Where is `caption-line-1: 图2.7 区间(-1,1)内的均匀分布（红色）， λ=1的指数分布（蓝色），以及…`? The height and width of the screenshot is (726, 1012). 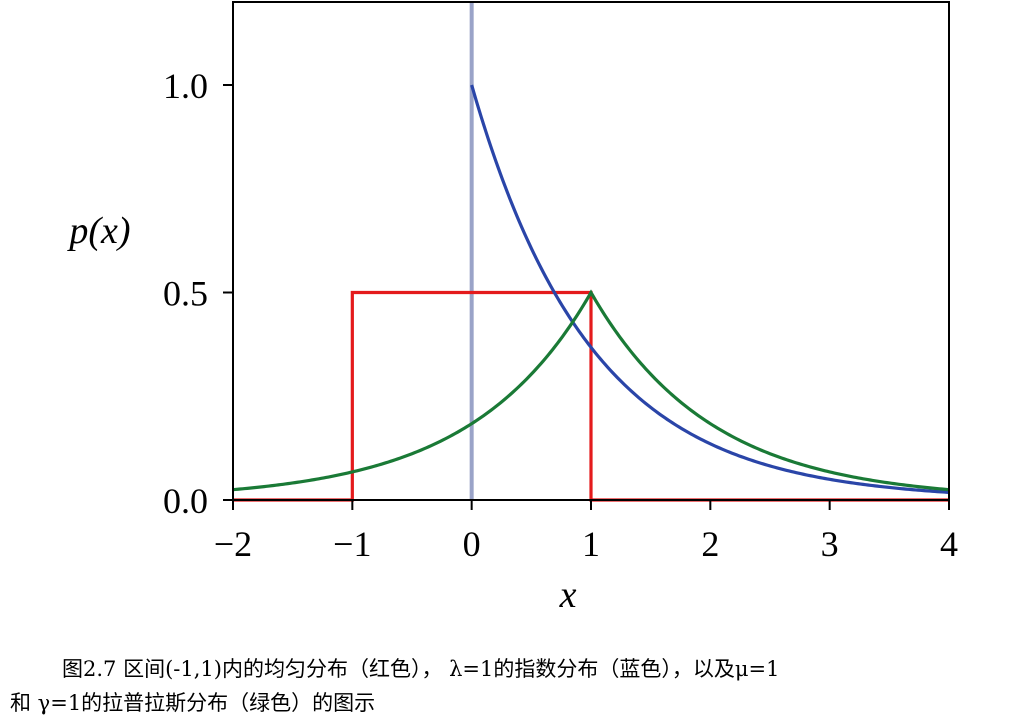 caption-line-1: 图2.7 区间(-1,1)内的均匀分布（红色）， λ=1的指数分布（蓝色），以及… is located at coordinates (421, 669).